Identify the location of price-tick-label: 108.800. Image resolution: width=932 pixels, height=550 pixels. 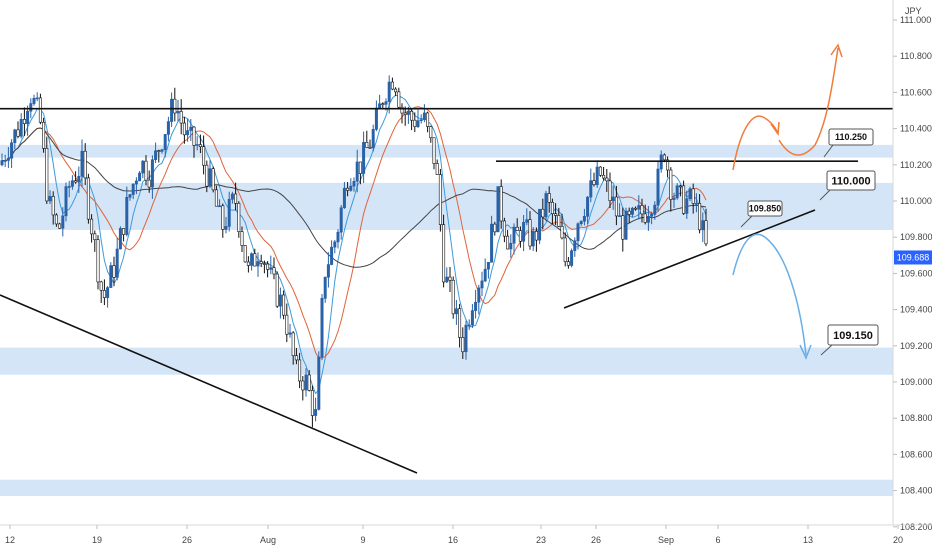
(916, 418).